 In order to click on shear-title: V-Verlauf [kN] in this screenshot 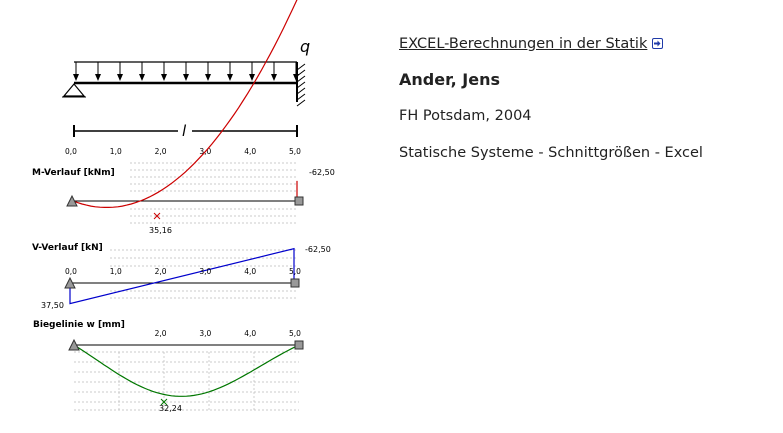, I will do `click(67, 248)`.